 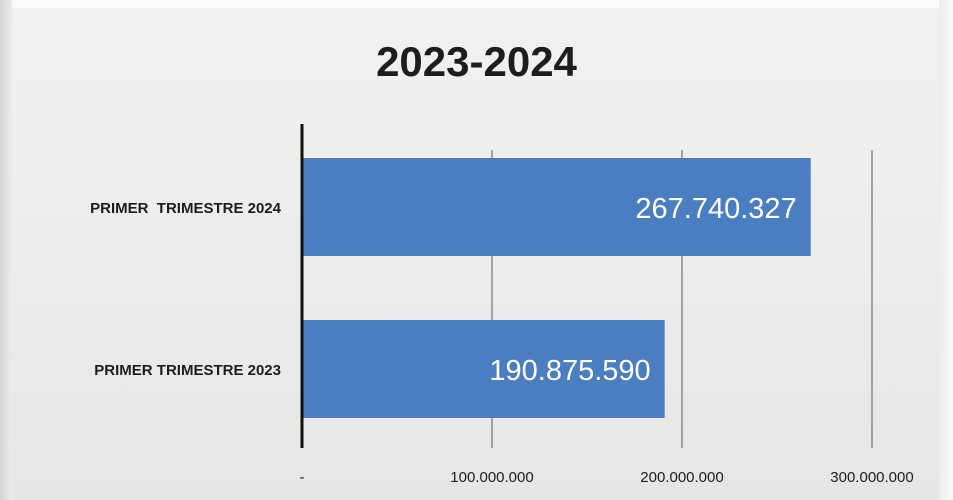 What do you see at coordinates (715, 209) in the screenshot?
I see `bar-value-label: 267.740.327` at bounding box center [715, 209].